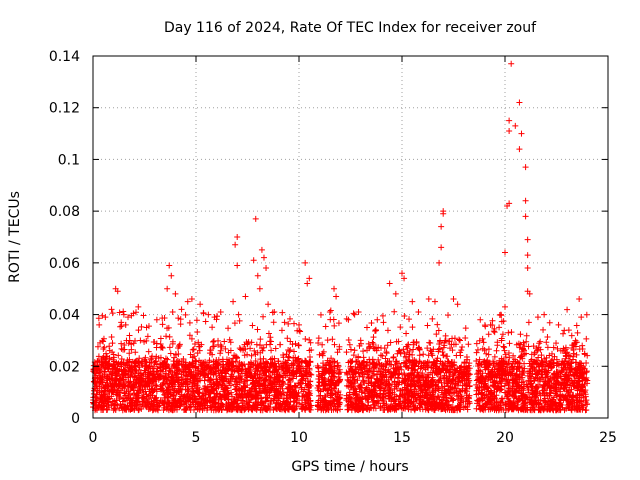 This screenshot has width=640, height=480. Describe the element at coordinates (64, 212) in the screenshot. I see `y-tick-label: 0.08` at that location.